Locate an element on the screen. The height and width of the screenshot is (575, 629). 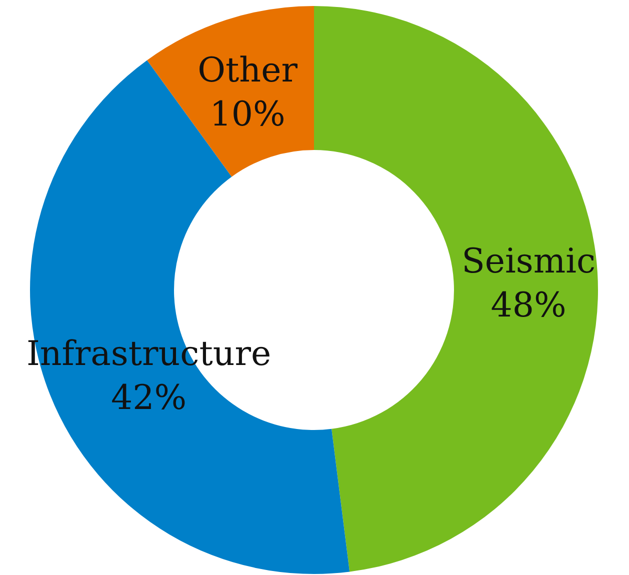
donut-slice is located at coordinates (230, 91).